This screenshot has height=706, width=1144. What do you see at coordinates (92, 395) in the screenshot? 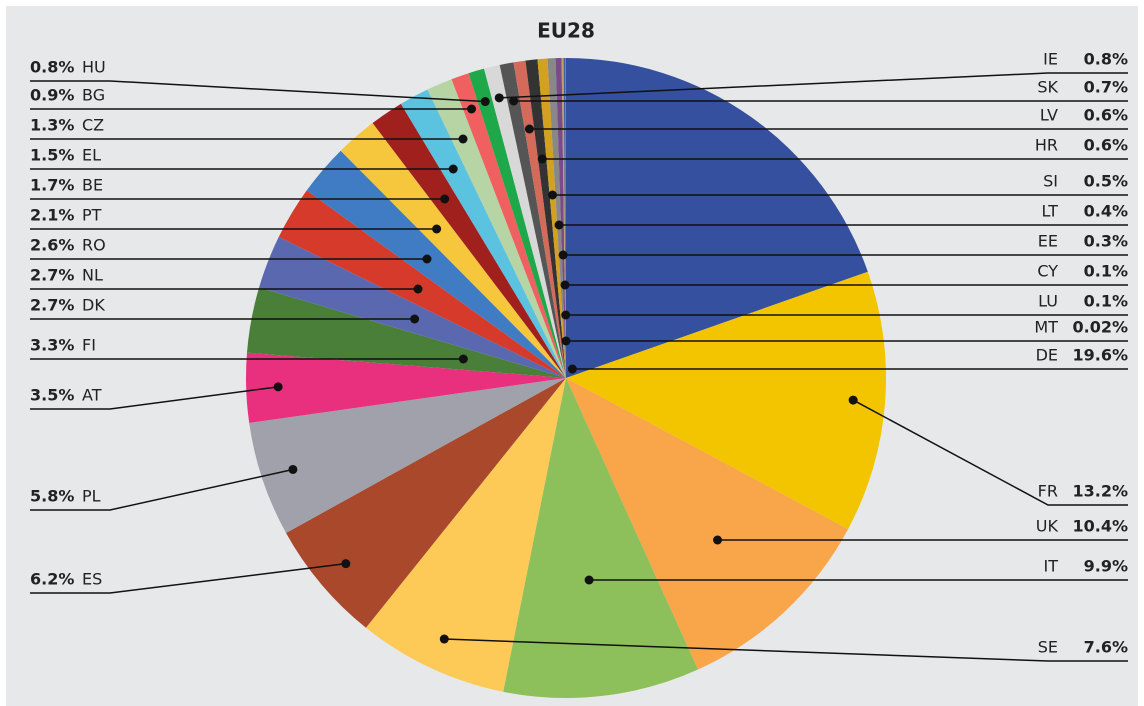
I see `category-label: AT` at bounding box center [92, 395].